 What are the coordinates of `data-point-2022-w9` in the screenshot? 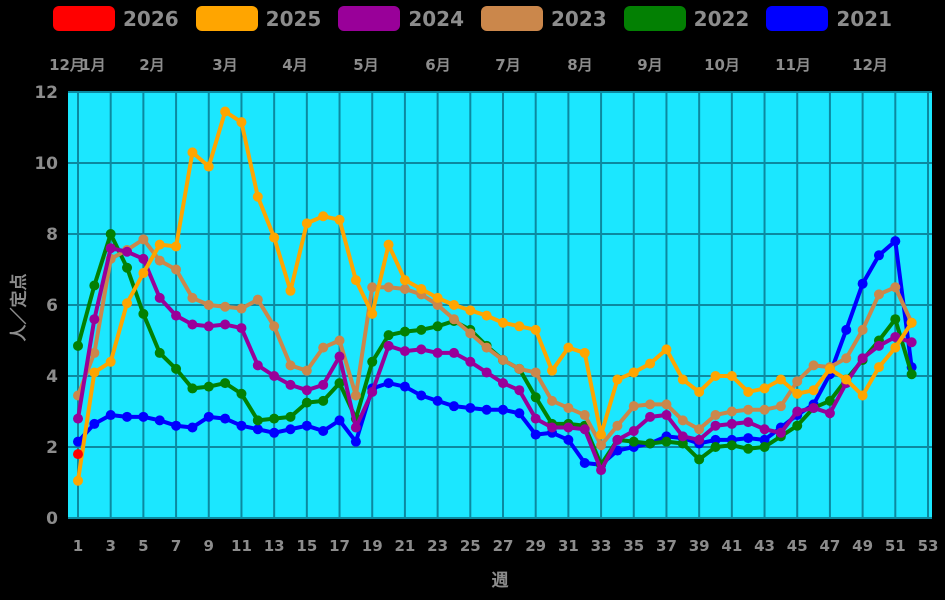 It's located at (208, 386).